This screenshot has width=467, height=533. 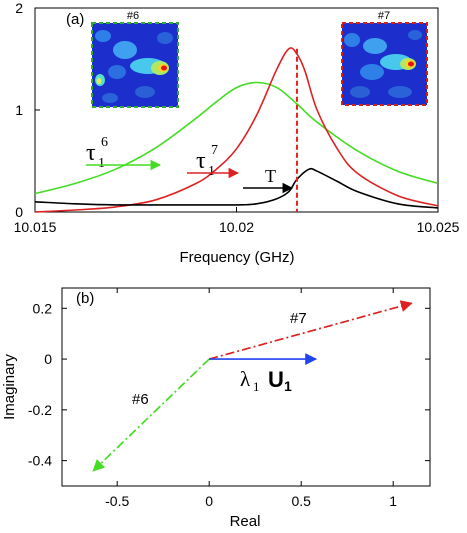 I want to click on annotation-tau-6: τ 1 6, so click(x=124, y=153).